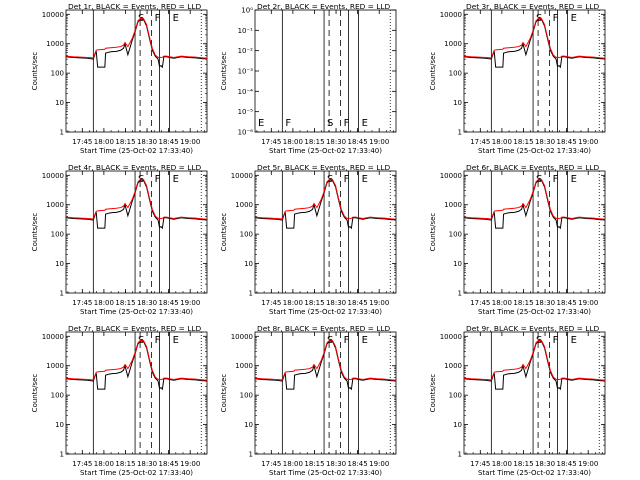  Describe the element at coordinates (330, 123) in the screenshot. I see `marker-label: S` at that location.